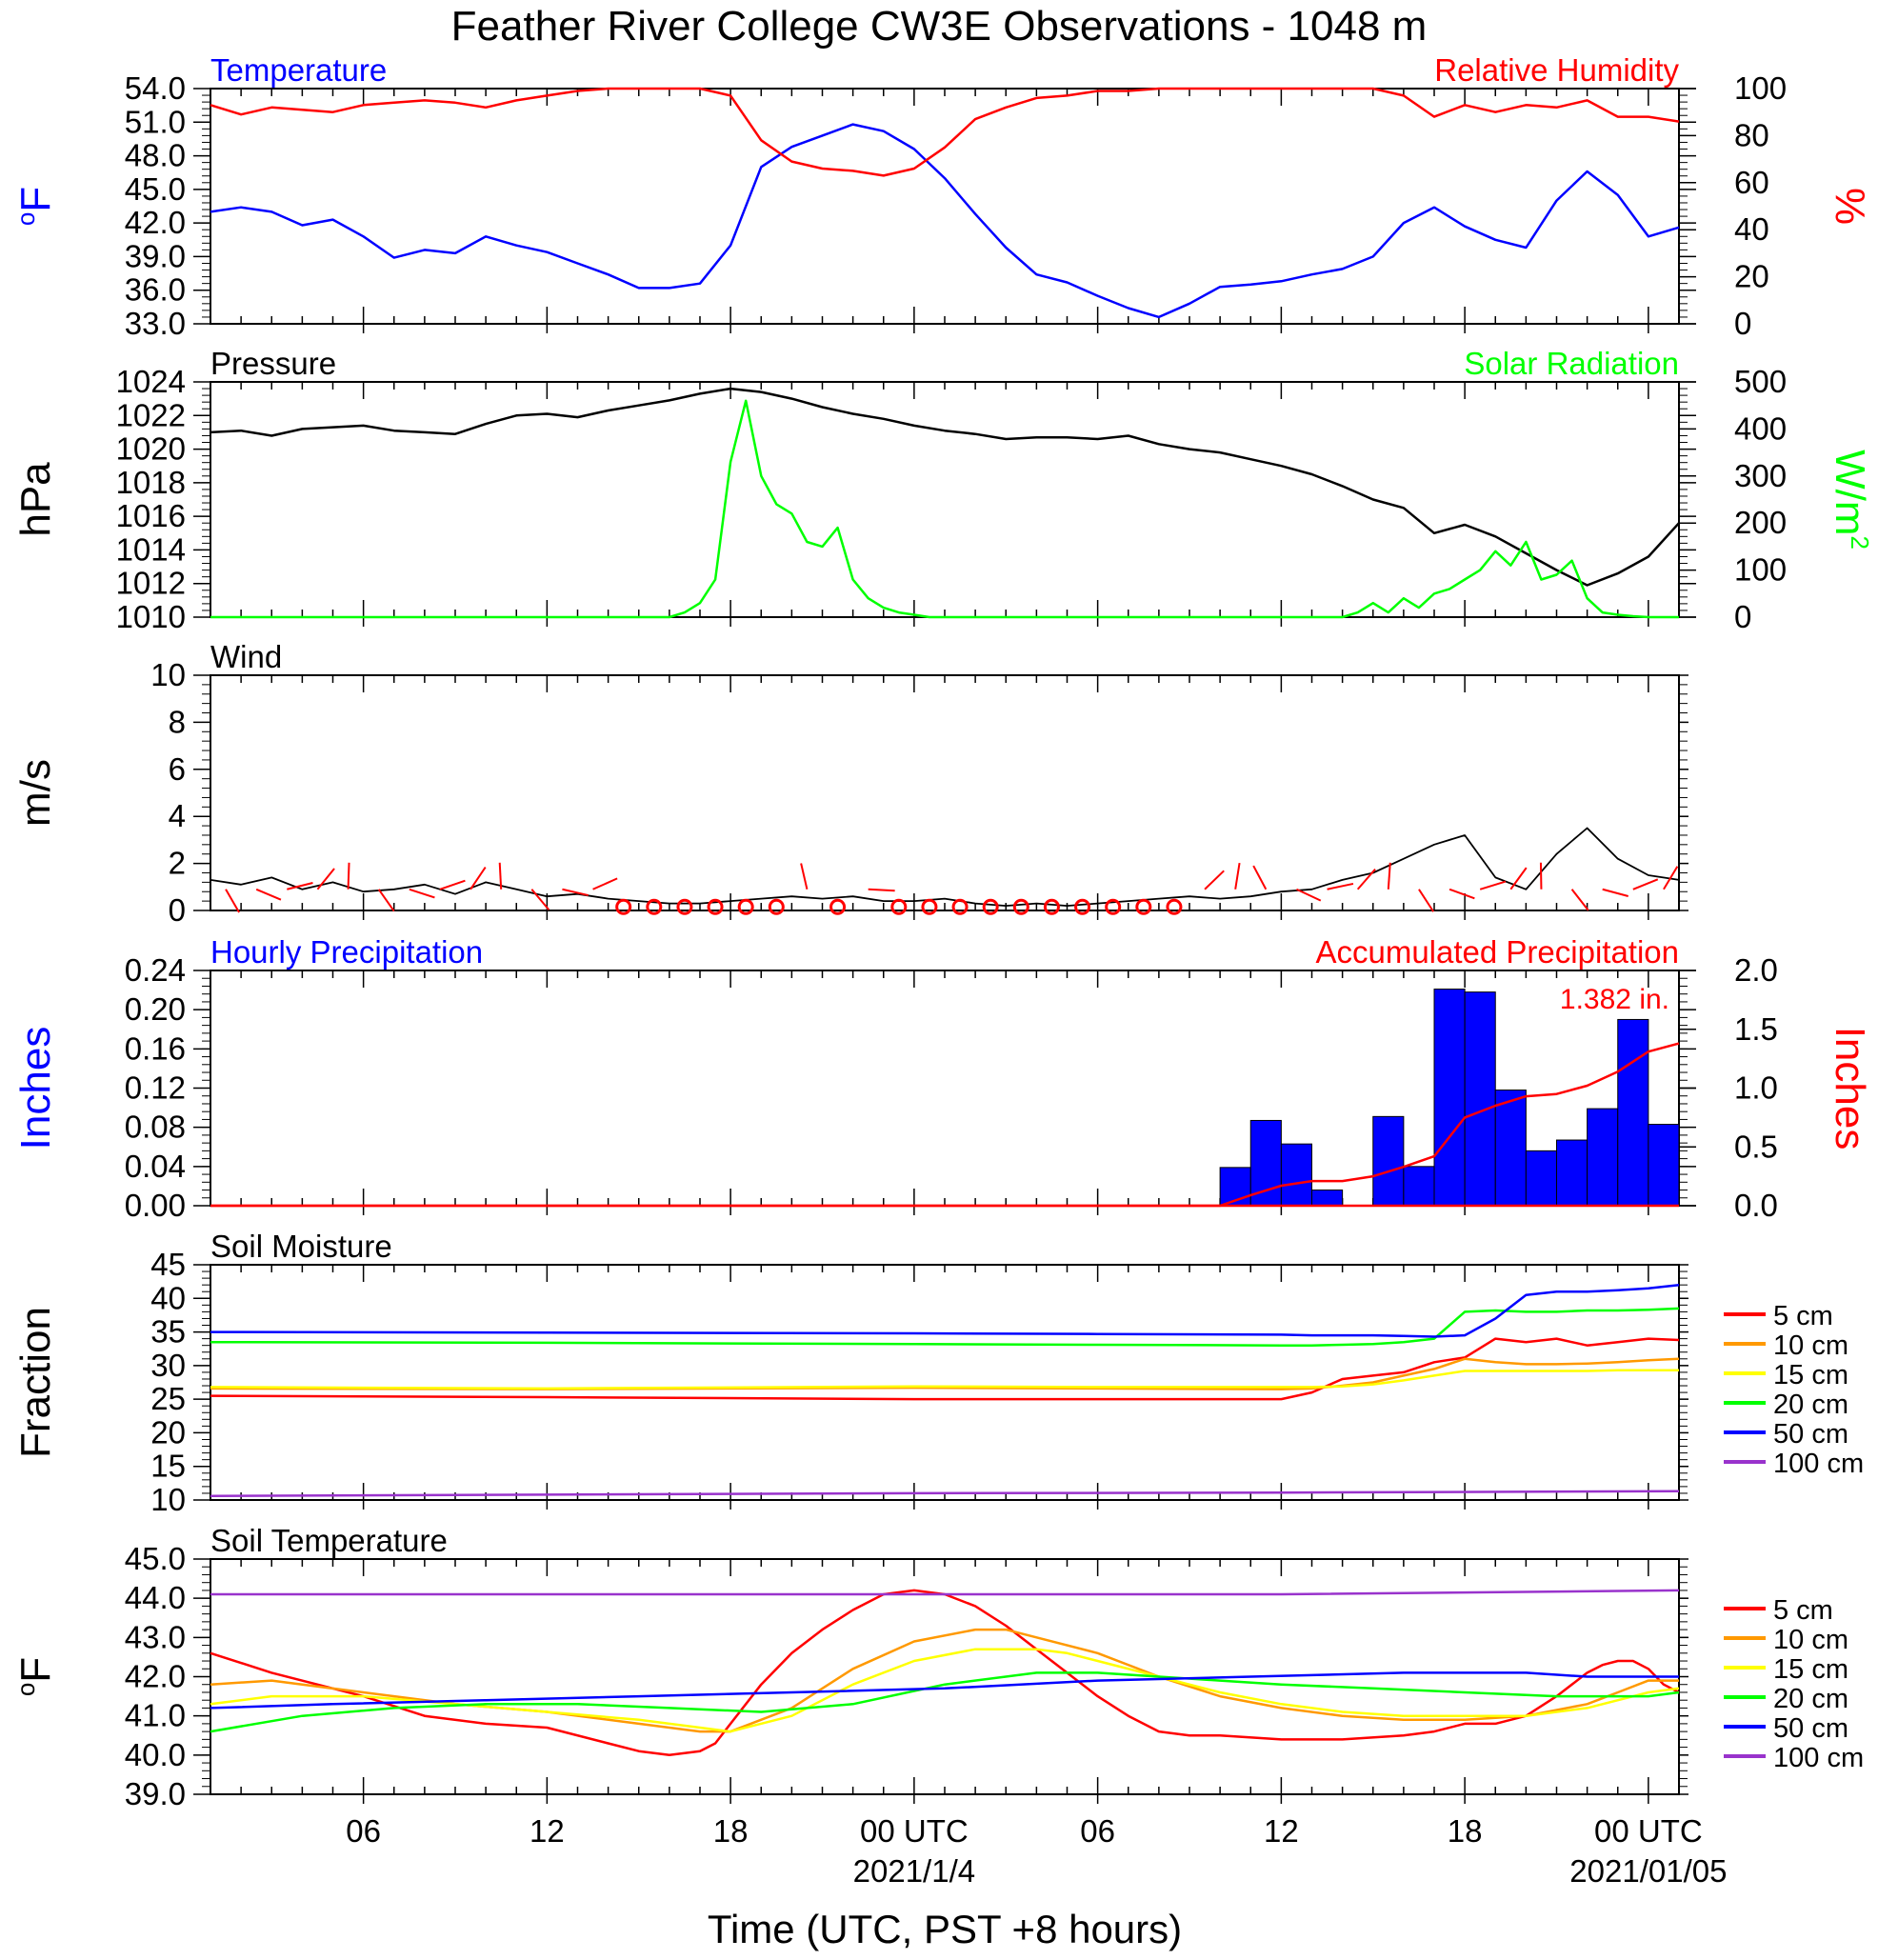 Image resolution: width=1878 pixels, height=1960 pixels. I want to click on y-tick-label: 0.20, so click(155, 1009).